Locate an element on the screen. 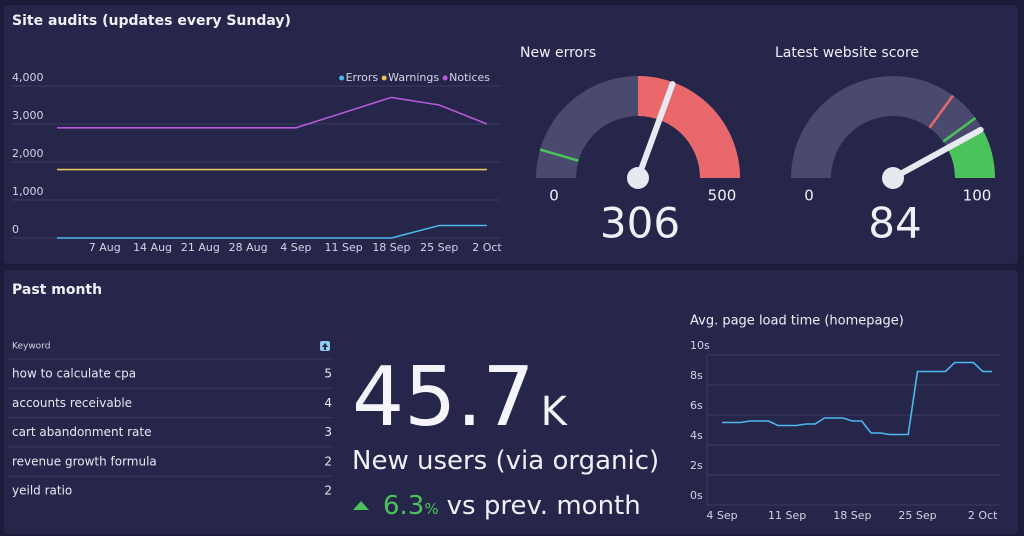 The height and width of the screenshot is (536, 1024). y-tick-label: 8s is located at coordinates (696, 375).